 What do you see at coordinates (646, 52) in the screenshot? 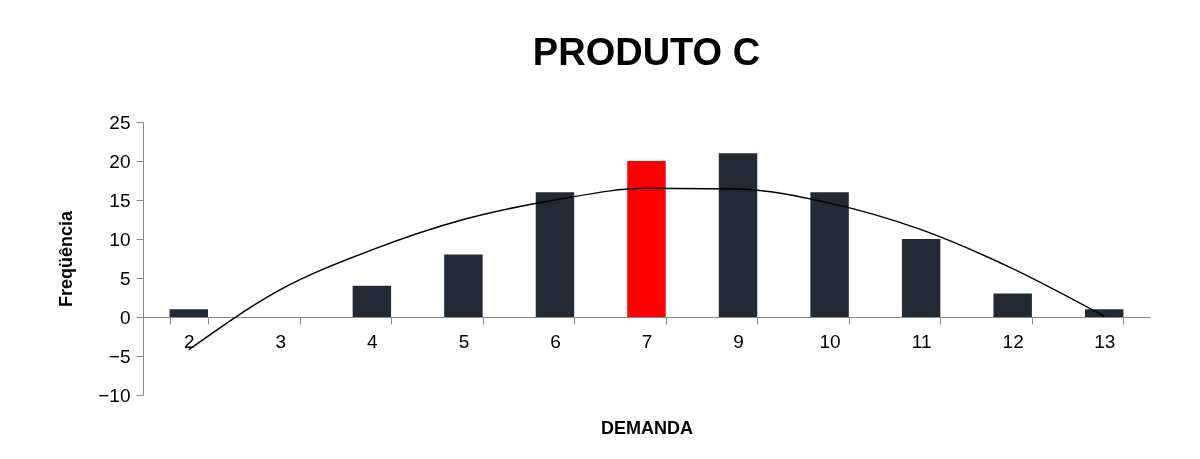
I see `chart-title: PRODUTO C` at bounding box center [646, 52].